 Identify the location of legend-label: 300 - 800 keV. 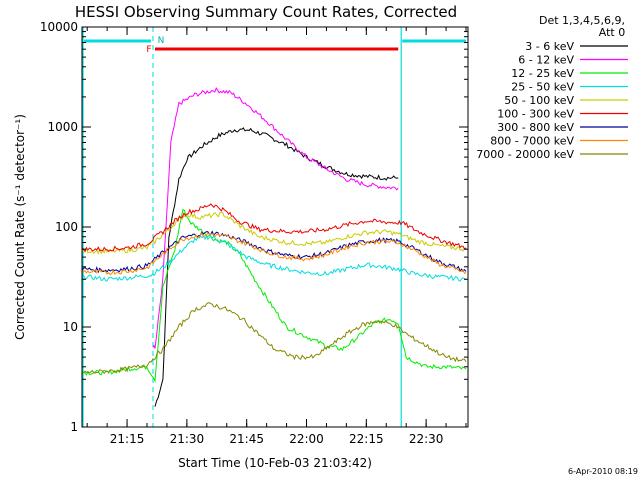
(535, 127).